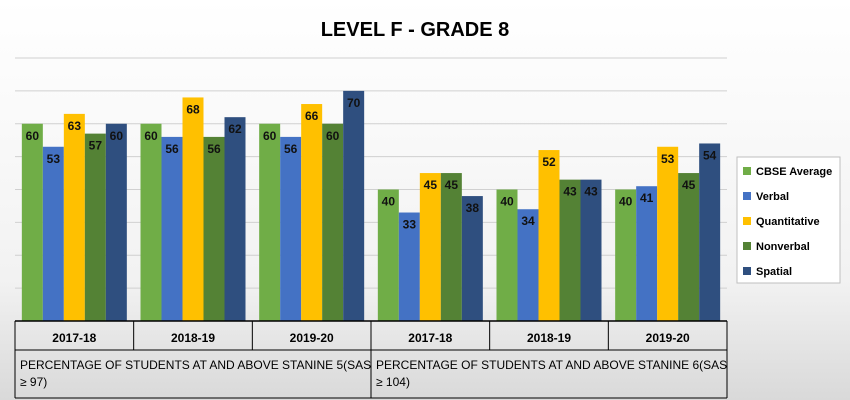  I want to click on bar-value-label: 63, so click(75, 126).